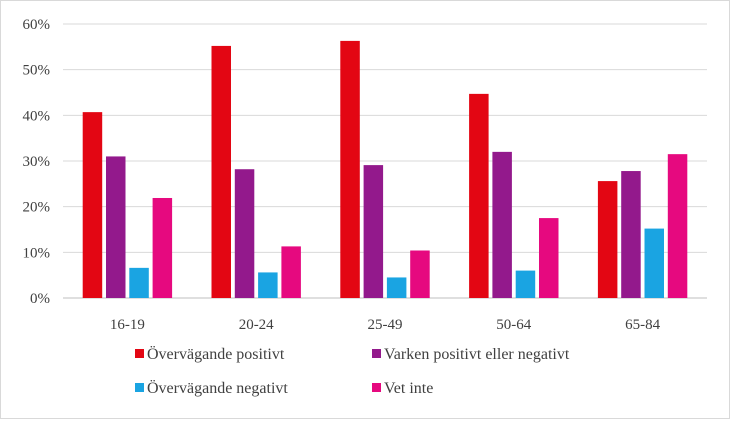 The height and width of the screenshot is (423, 730). I want to click on y-tick-label: 60%, so click(37, 25).